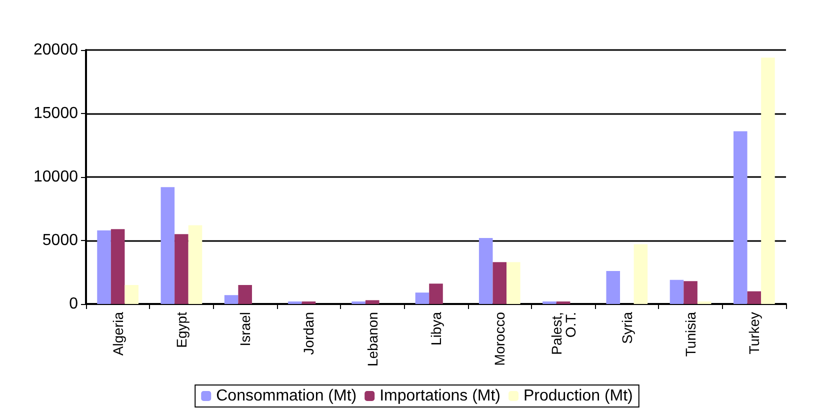 Image resolution: width=834 pixels, height=417 pixels. I want to click on x-tick-label: Egypt, so click(181, 330).